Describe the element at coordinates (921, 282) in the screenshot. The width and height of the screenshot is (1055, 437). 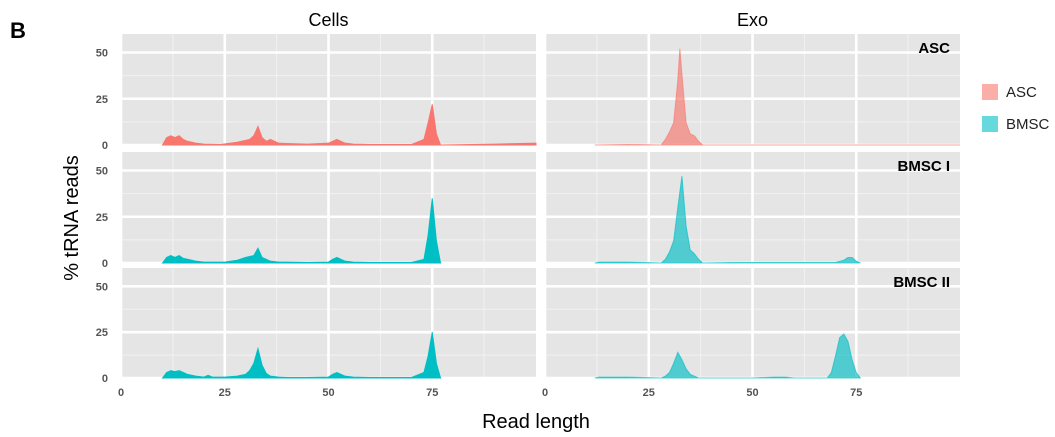
I see `facet-row-label-2: BMSC II` at that location.